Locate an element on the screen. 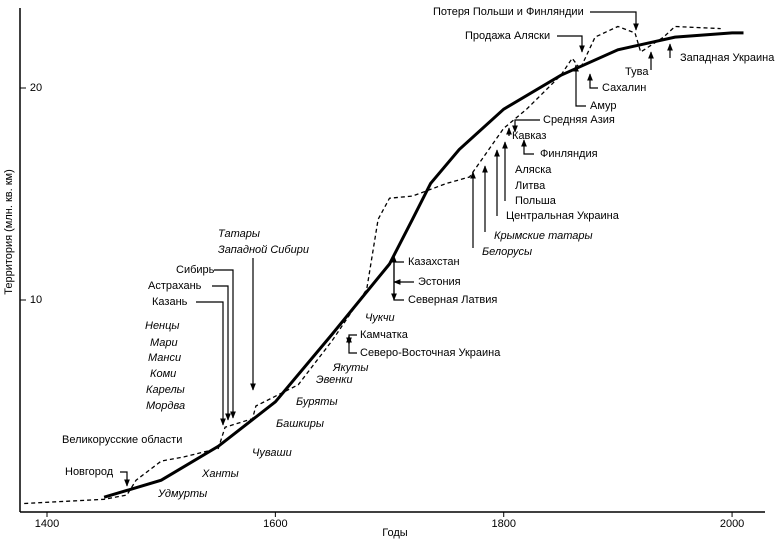  annotation: Манси is located at coordinates (164, 358).